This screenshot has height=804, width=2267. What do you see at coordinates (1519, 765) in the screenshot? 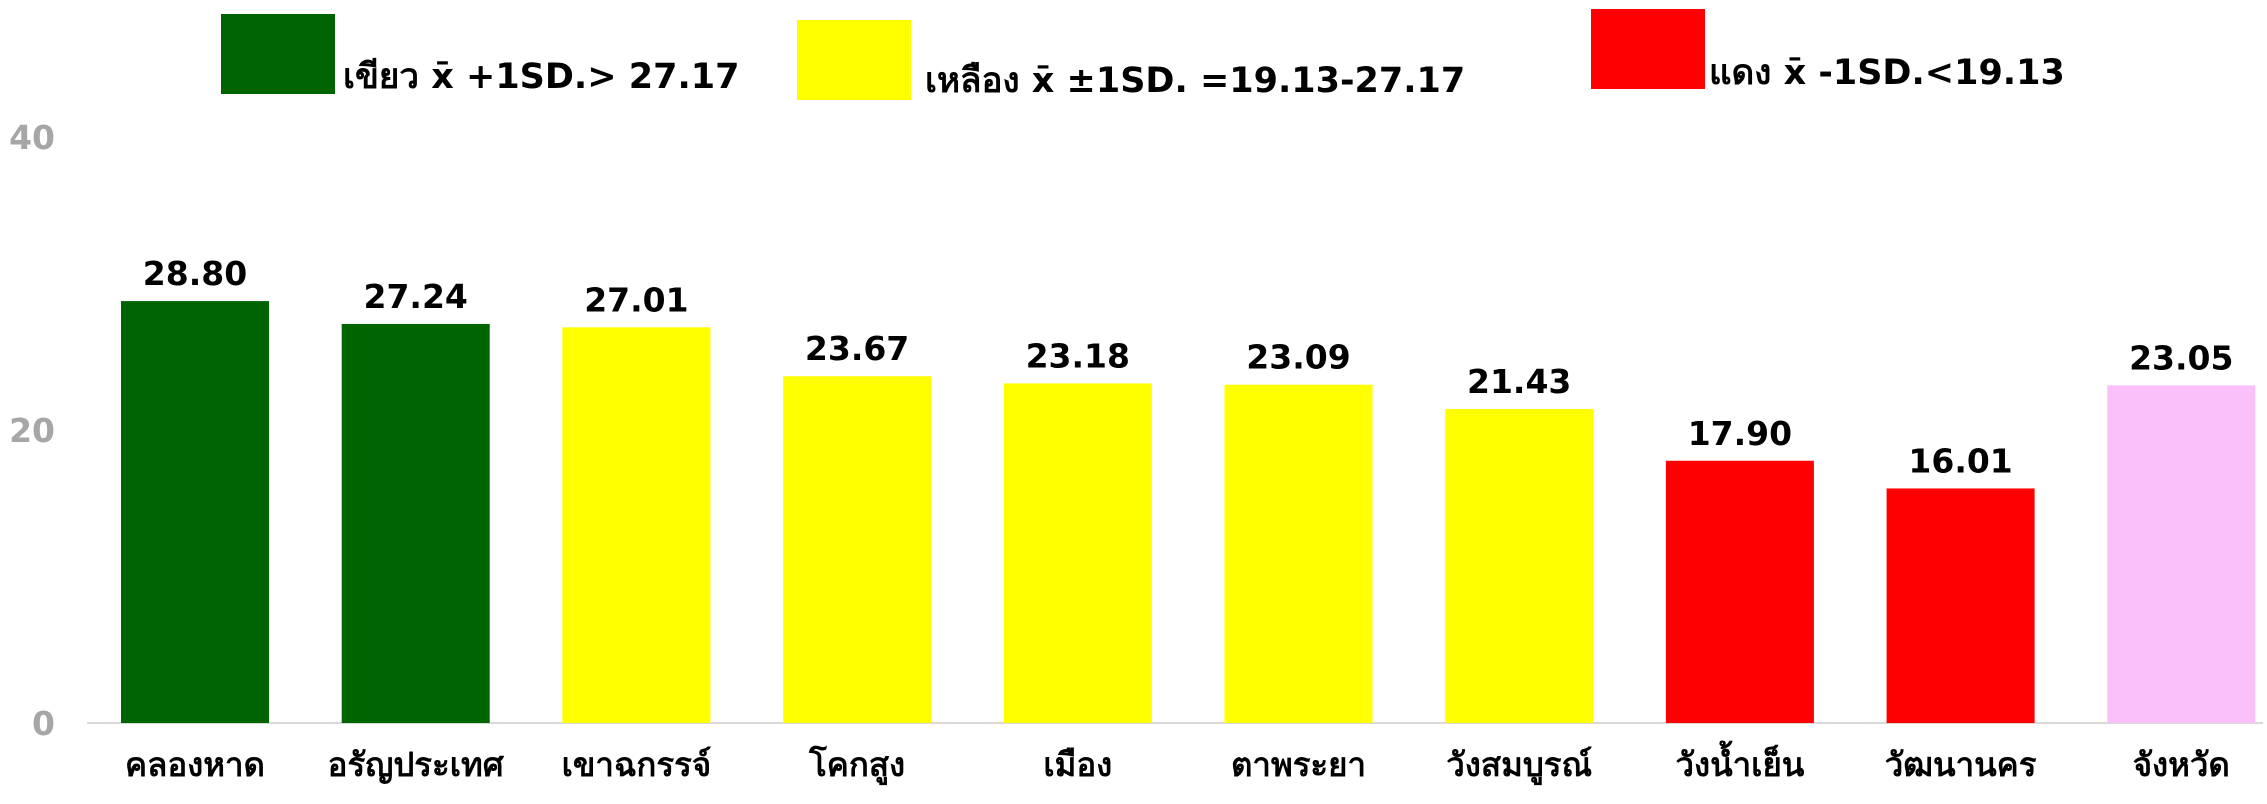
I see `x-tick-label: วังสมบูรณ์` at bounding box center [1519, 765].